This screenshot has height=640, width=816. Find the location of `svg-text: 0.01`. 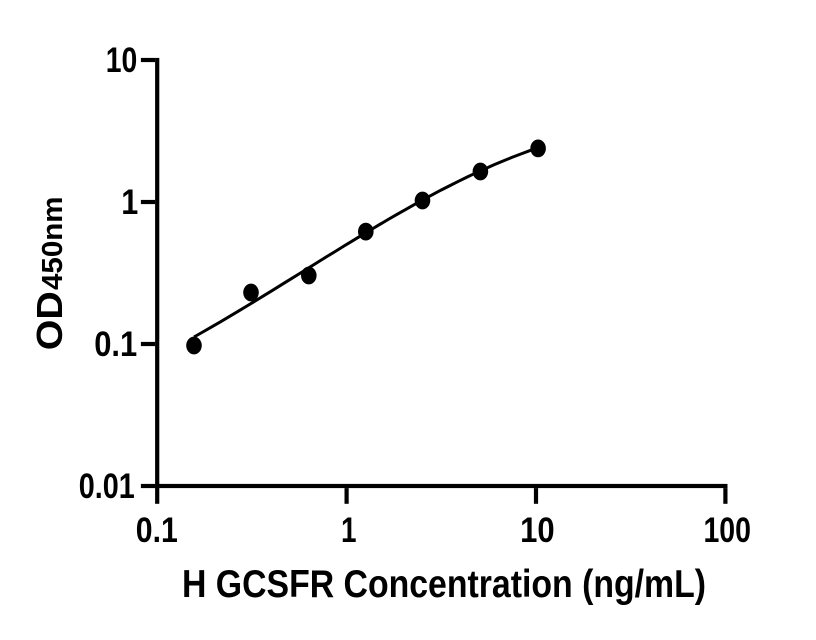

svg-text: 0.01 is located at coordinates (107, 486).